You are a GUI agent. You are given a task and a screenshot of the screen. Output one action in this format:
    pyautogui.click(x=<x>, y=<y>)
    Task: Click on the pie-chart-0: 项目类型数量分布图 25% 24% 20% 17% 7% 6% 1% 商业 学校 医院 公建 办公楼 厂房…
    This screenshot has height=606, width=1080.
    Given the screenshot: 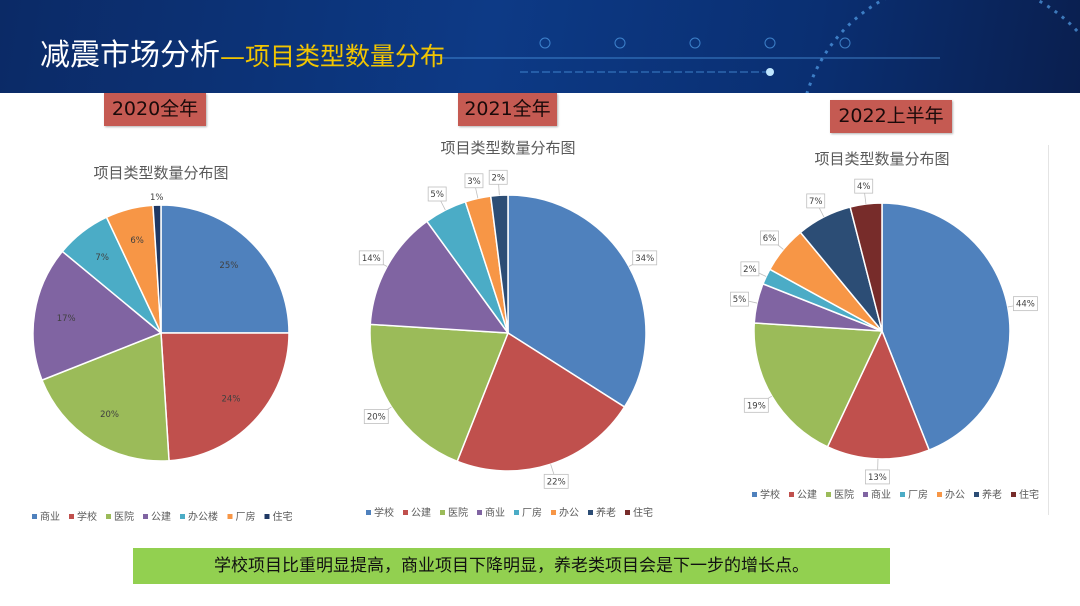 What is the action you would take?
    pyautogui.click(x=162, y=343)
    